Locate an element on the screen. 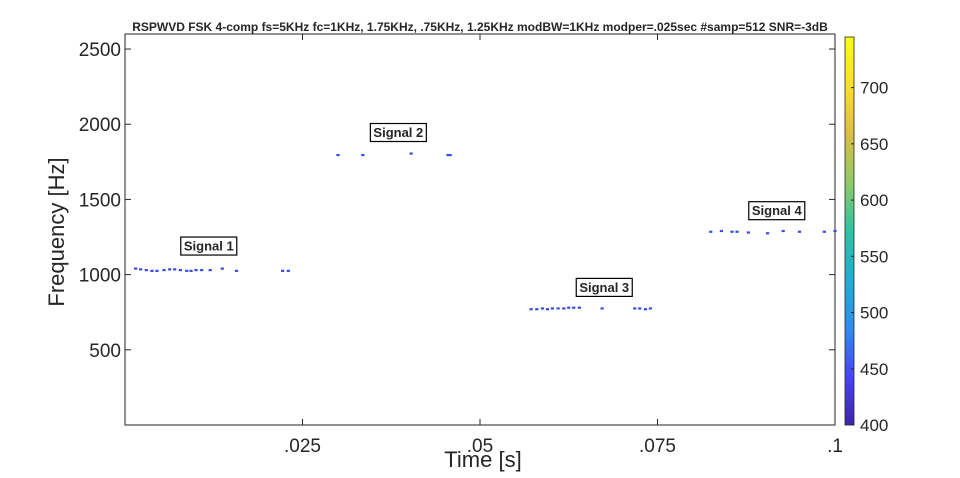 This screenshot has width=960, height=478. annotation-label: Signal 3 is located at coordinates (604, 287).